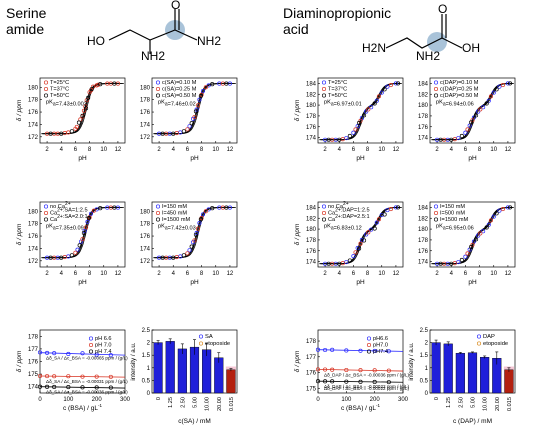 The width and height of the screenshot is (550, 441). Describe the element at coordinates (459, 83) in the screenshot. I see `legend-label: c(DAP)=0.10 M` at that location.